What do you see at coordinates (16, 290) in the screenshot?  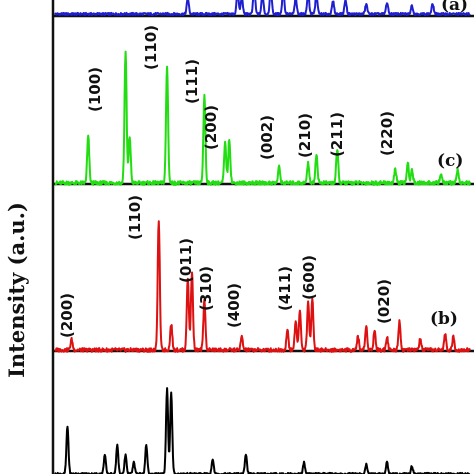 I see `y-axis-label: Intensity (a.u.)` at bounding box center [16, 290].